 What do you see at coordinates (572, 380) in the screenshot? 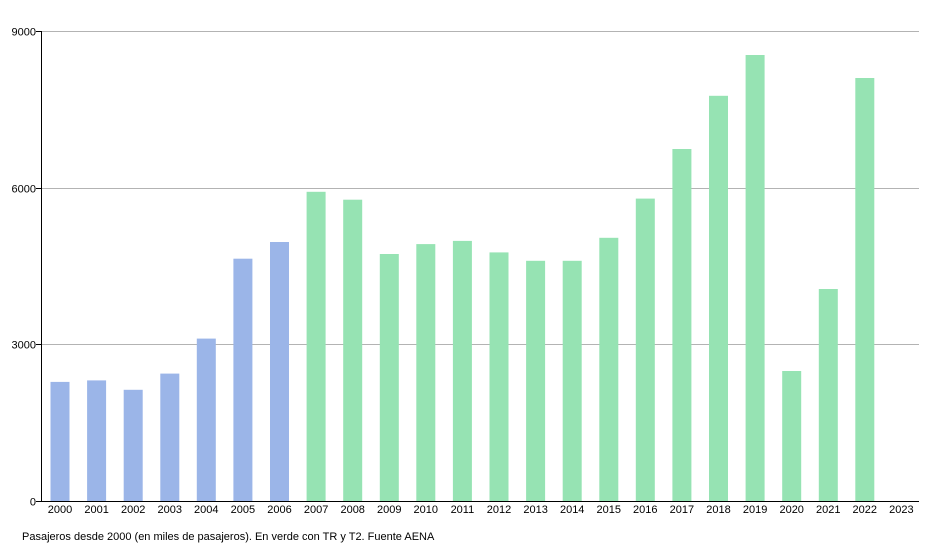
I see `bar-2014` at bounding box center [572, 380].